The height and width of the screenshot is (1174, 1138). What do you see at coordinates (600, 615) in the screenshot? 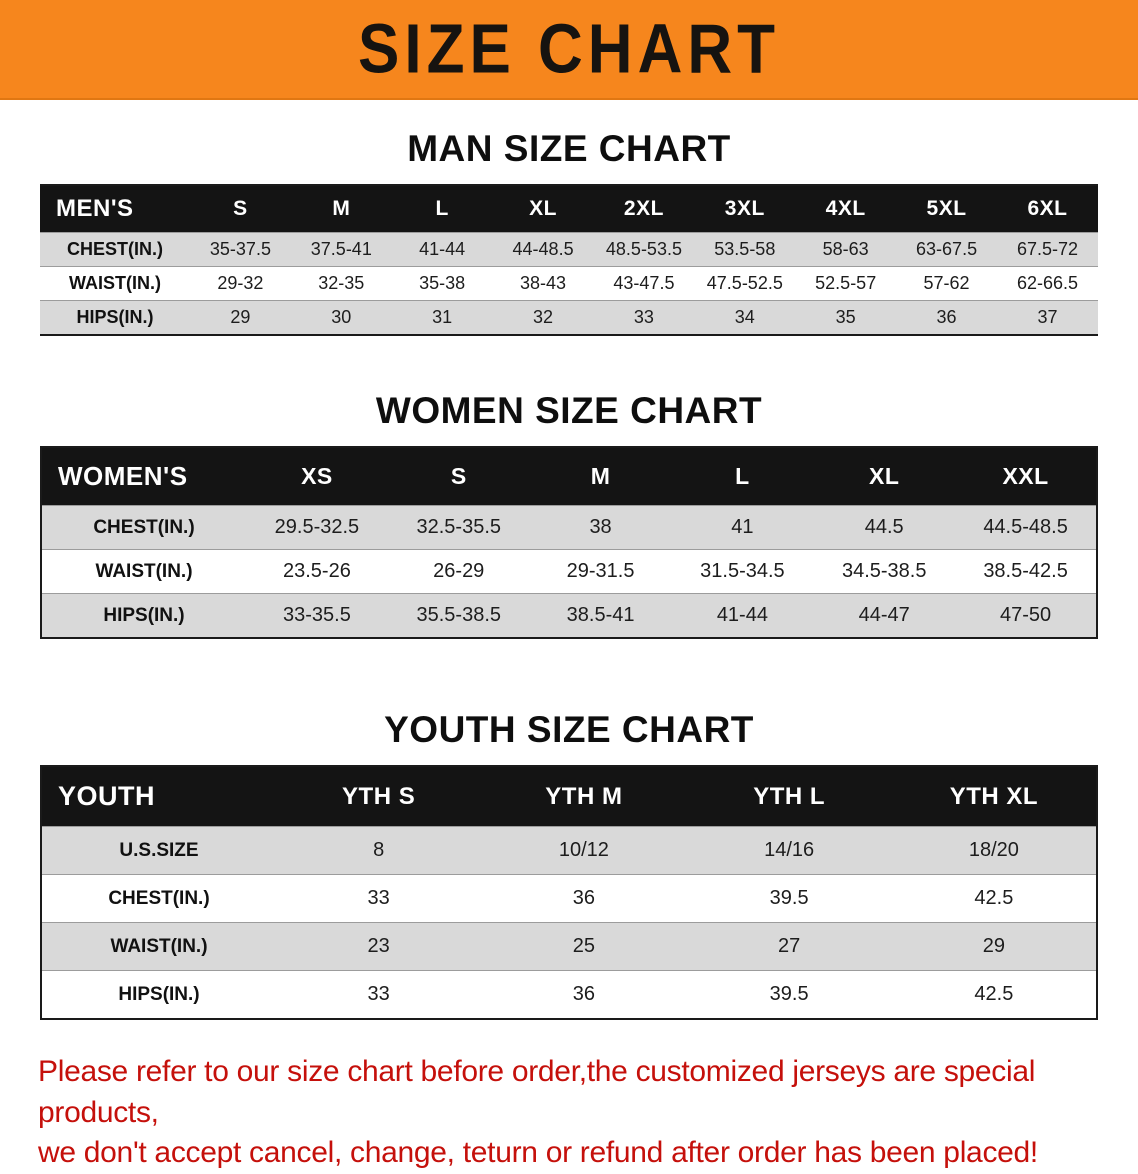
I see `value-cell: 38.5-41` at bounding box center [600, 615].